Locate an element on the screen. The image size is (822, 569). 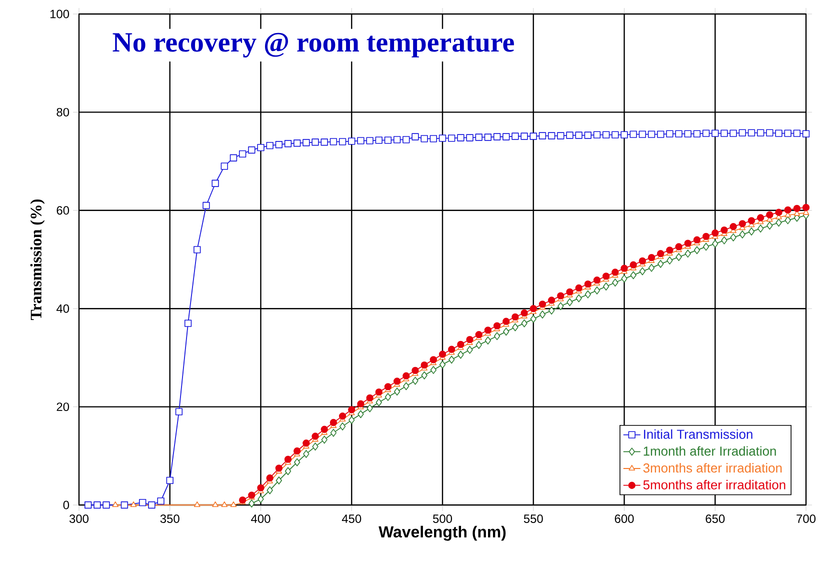
x-tick-label: 700 is located at coordinates (806, 518).